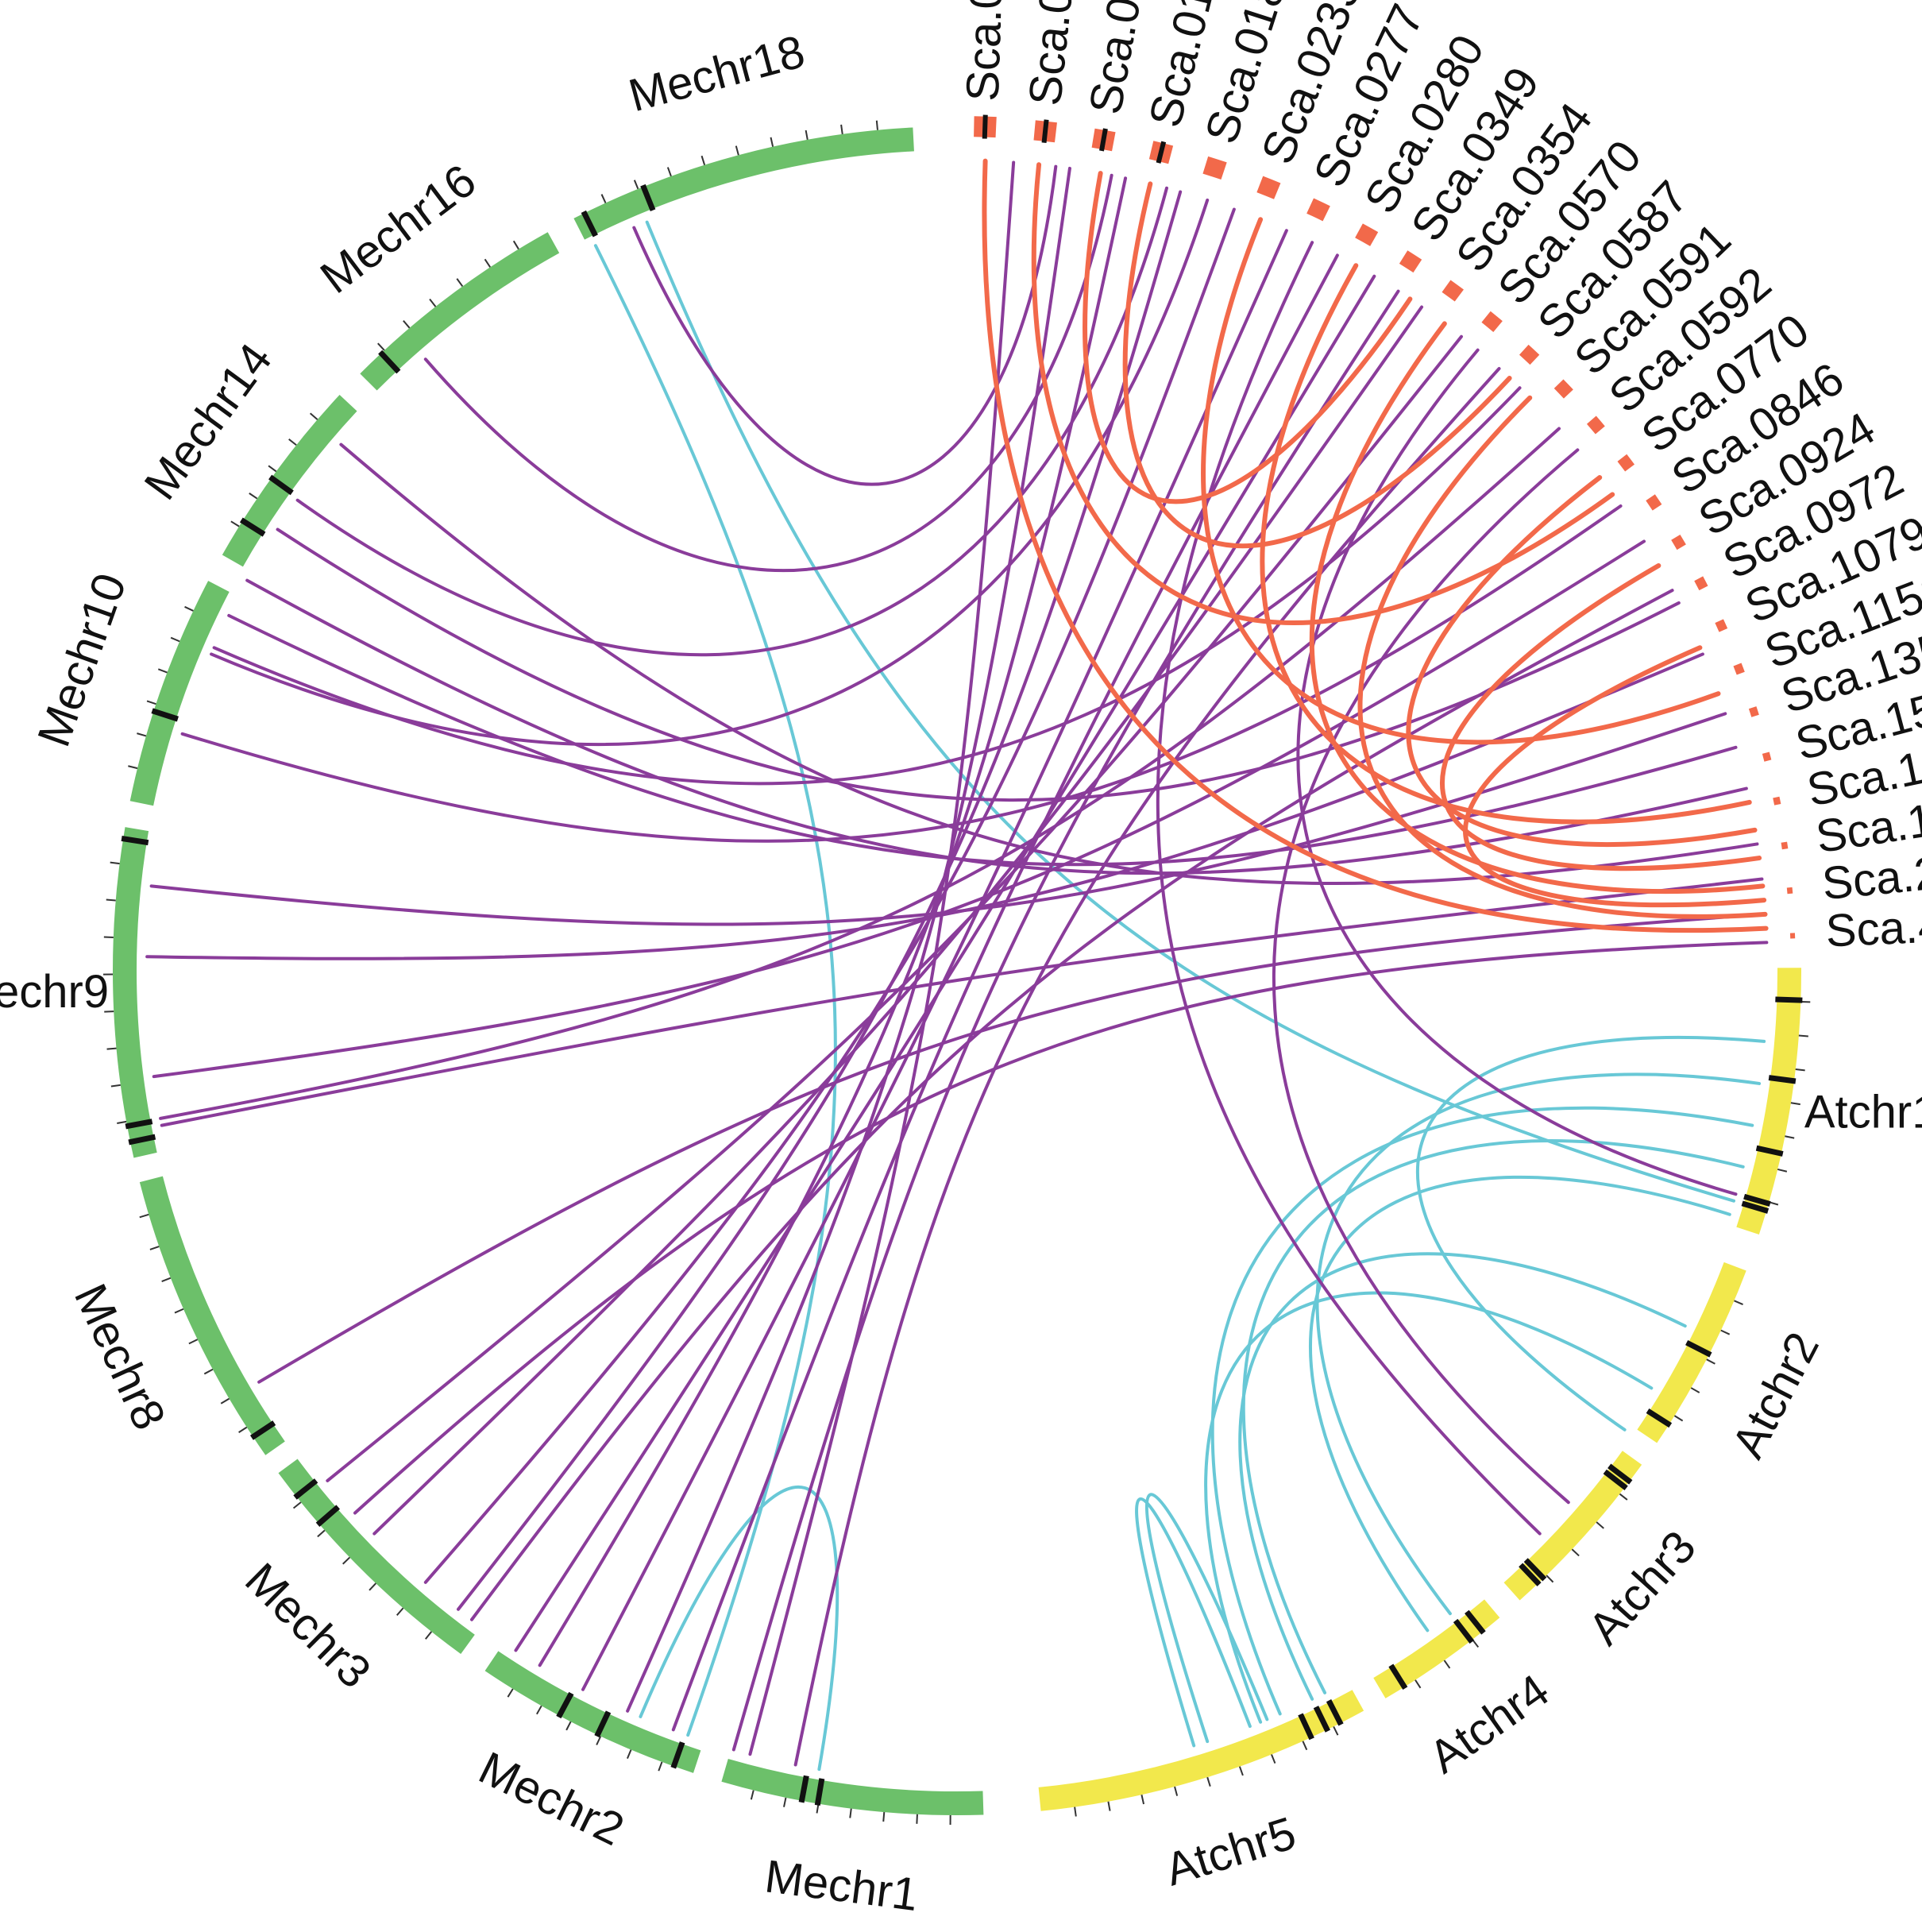 The height and width of the screenshot is (1932, 1922). What do you see at coordinates (1768, 1101) in the screenshot?
I see `segment-atchr1` at bounding box center [1768, 1101].